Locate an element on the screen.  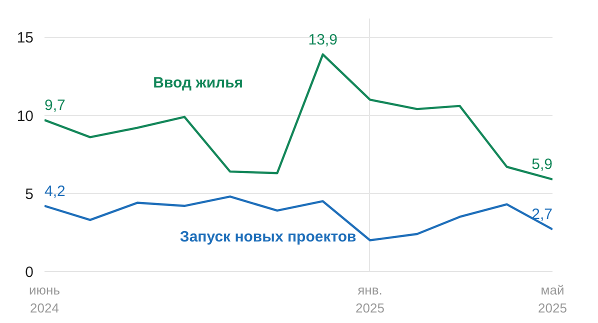
data-label: 9,7 is located at coordinates (55, 105).